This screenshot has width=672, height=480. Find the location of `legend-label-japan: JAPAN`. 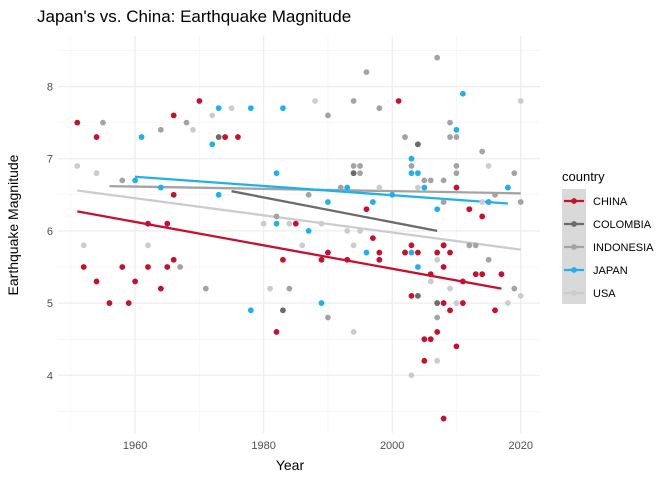

legend-label-japan: JAPAN is located at coordinates (610, 271).